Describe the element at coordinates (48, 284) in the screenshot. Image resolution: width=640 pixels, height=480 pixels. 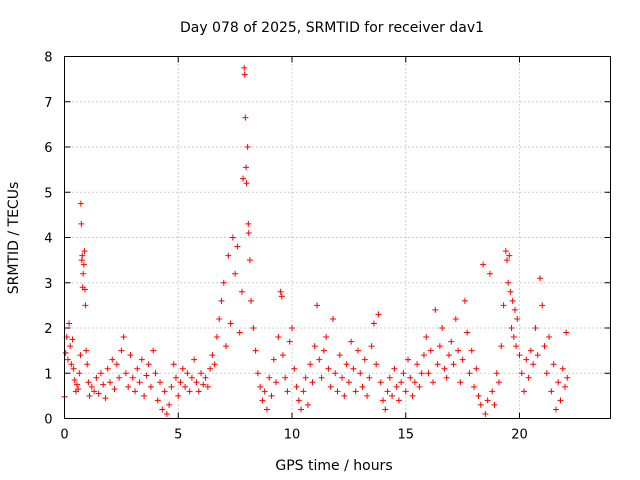
I see `y-tick-label-3: 3` at that location.